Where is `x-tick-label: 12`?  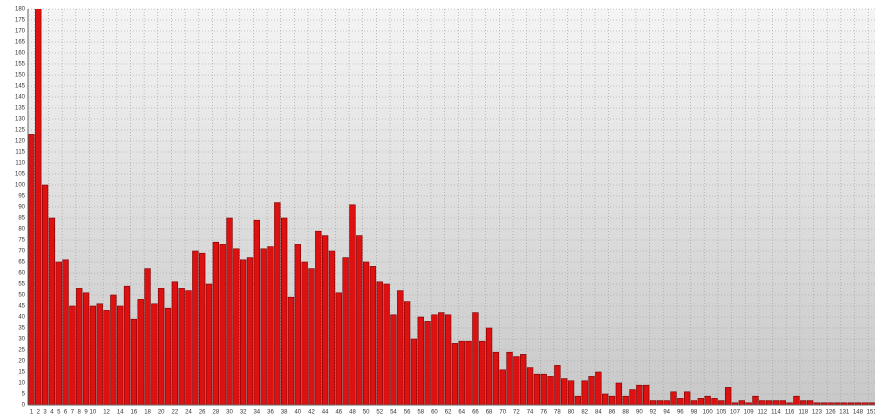
x-tick-label: 12 is located at coordinates (106, 413).